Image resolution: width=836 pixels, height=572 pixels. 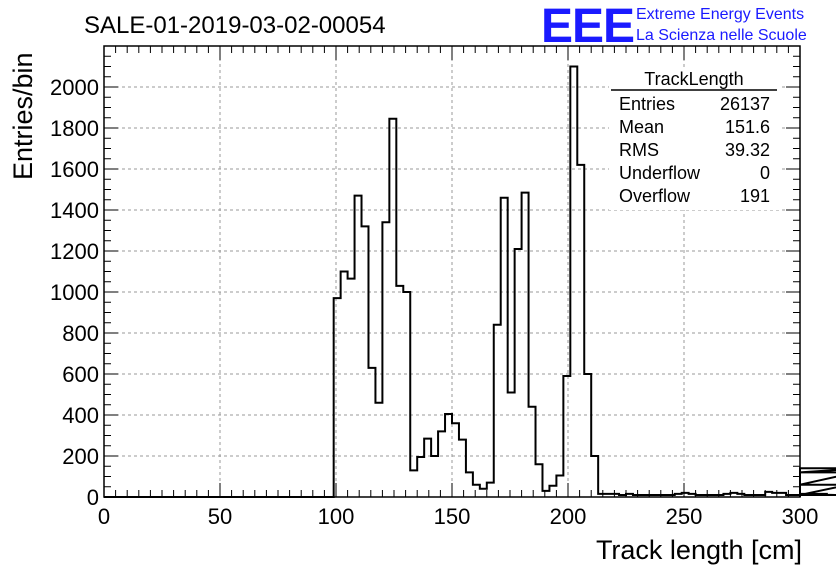 I want to click on y-tick-label: 1600, so click(x=74, y=169).